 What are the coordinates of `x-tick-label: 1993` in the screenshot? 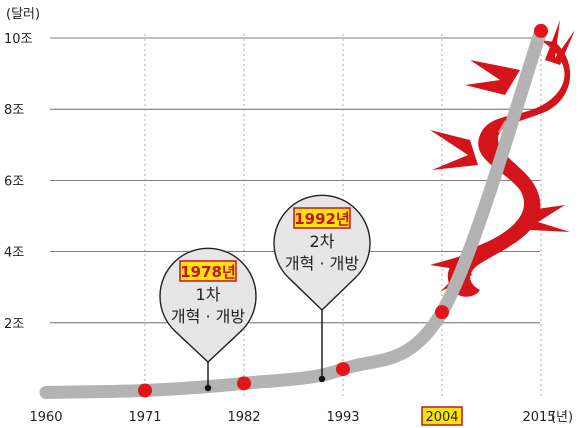 It's located at (342, 417).